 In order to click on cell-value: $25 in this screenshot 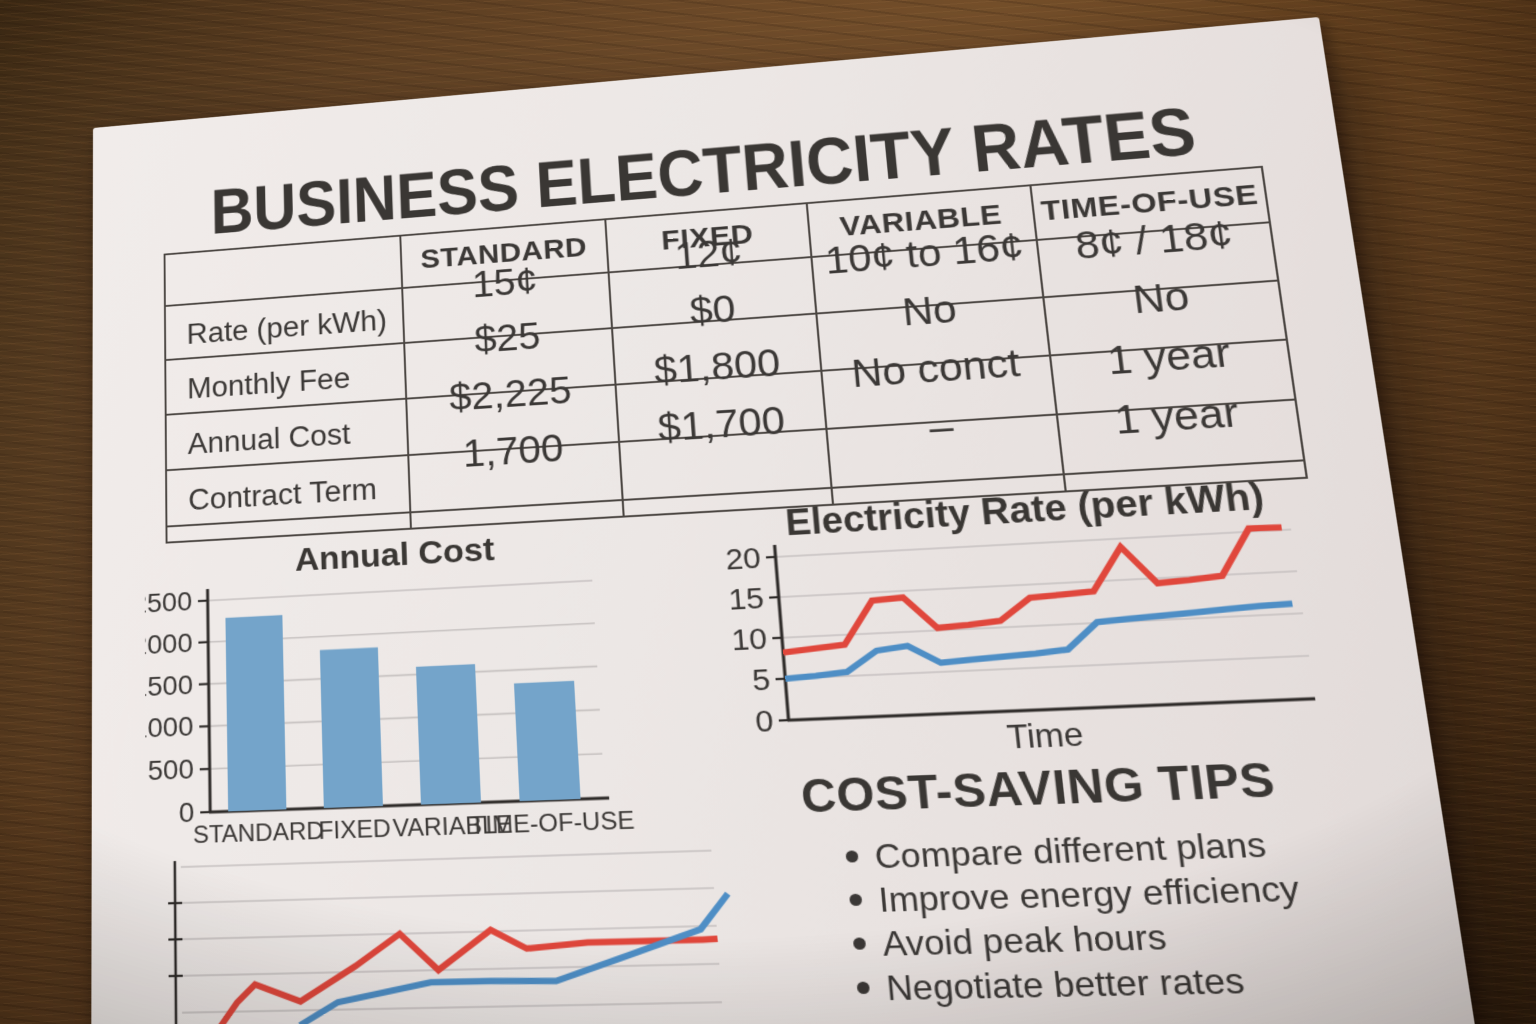, I will do `click(507, 338)`.